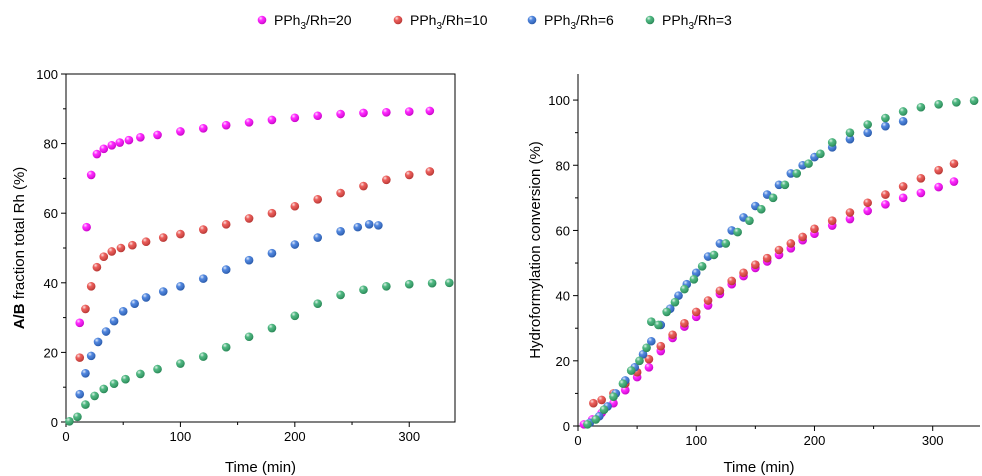 This screenshot has height=476, width=982. I want to click on legend-item: PPh3/Rh=10, so click(440, 22).